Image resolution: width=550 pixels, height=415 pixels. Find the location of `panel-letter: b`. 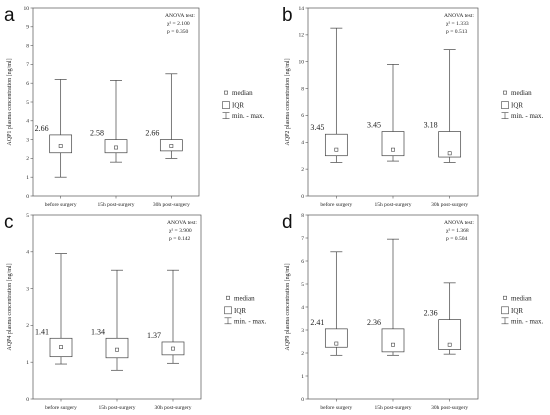

panel-letter: b is located at coordinates (287, 15).